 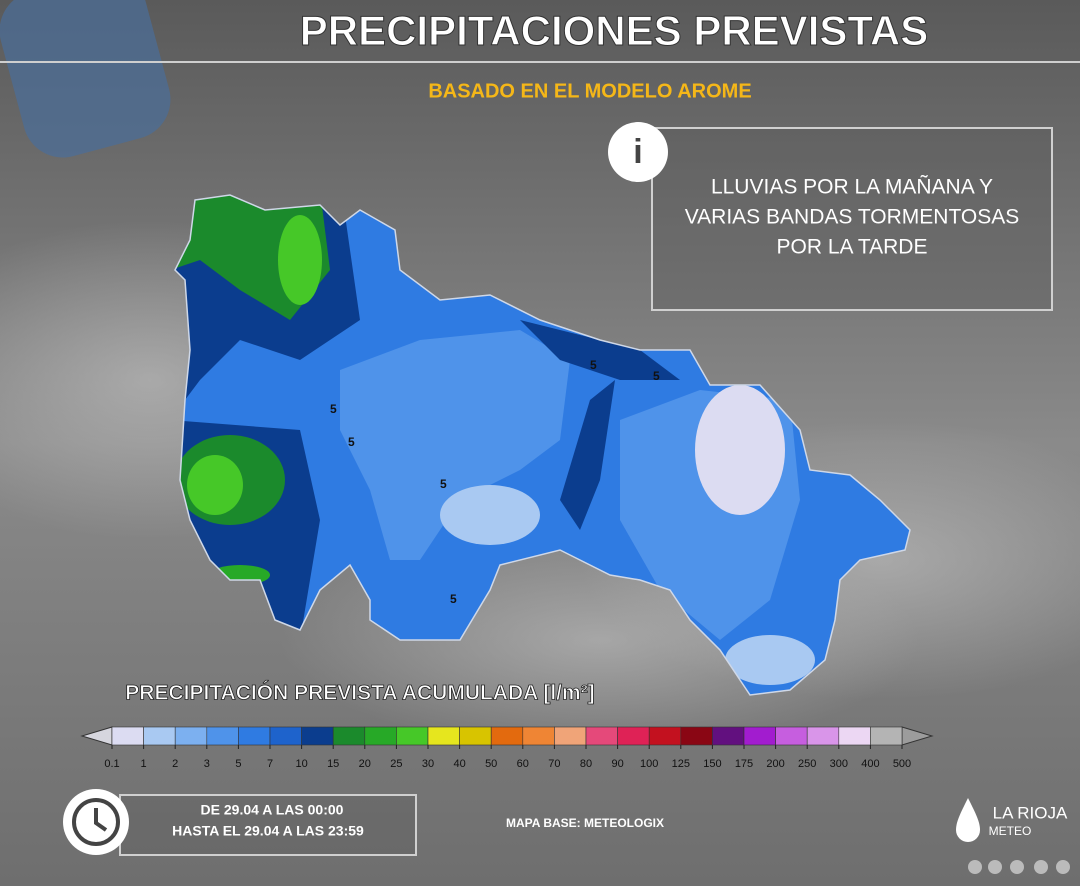 I want to click on legend-tick-label: 175, so click(x=744, y=764).